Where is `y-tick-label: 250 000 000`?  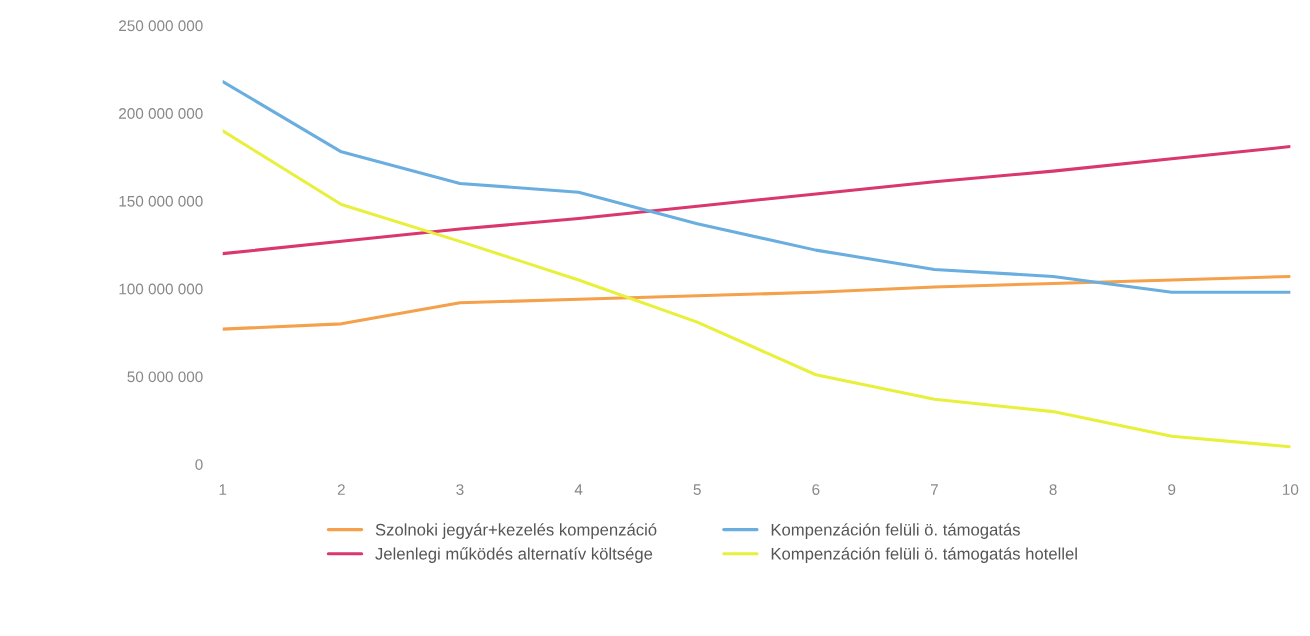 y-tick-label: 250 000 000 is located at coordinates (161, 26).